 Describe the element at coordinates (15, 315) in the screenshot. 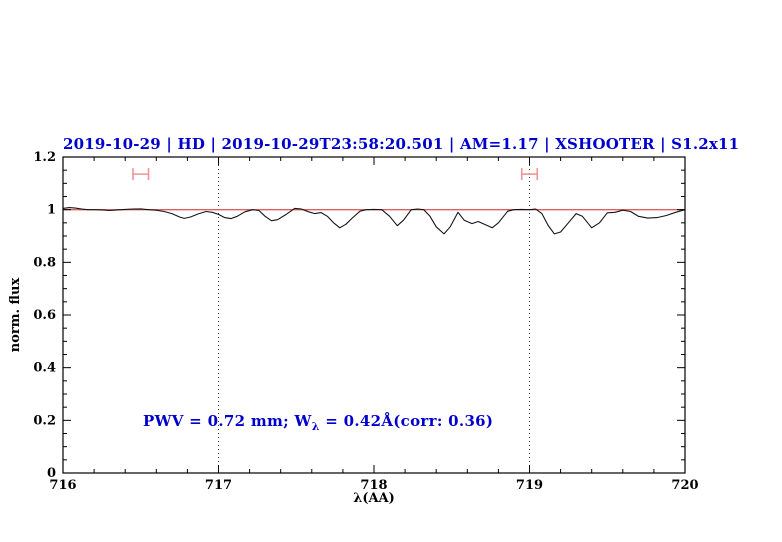

I see `y-axis-label: norm. flux` at that location.